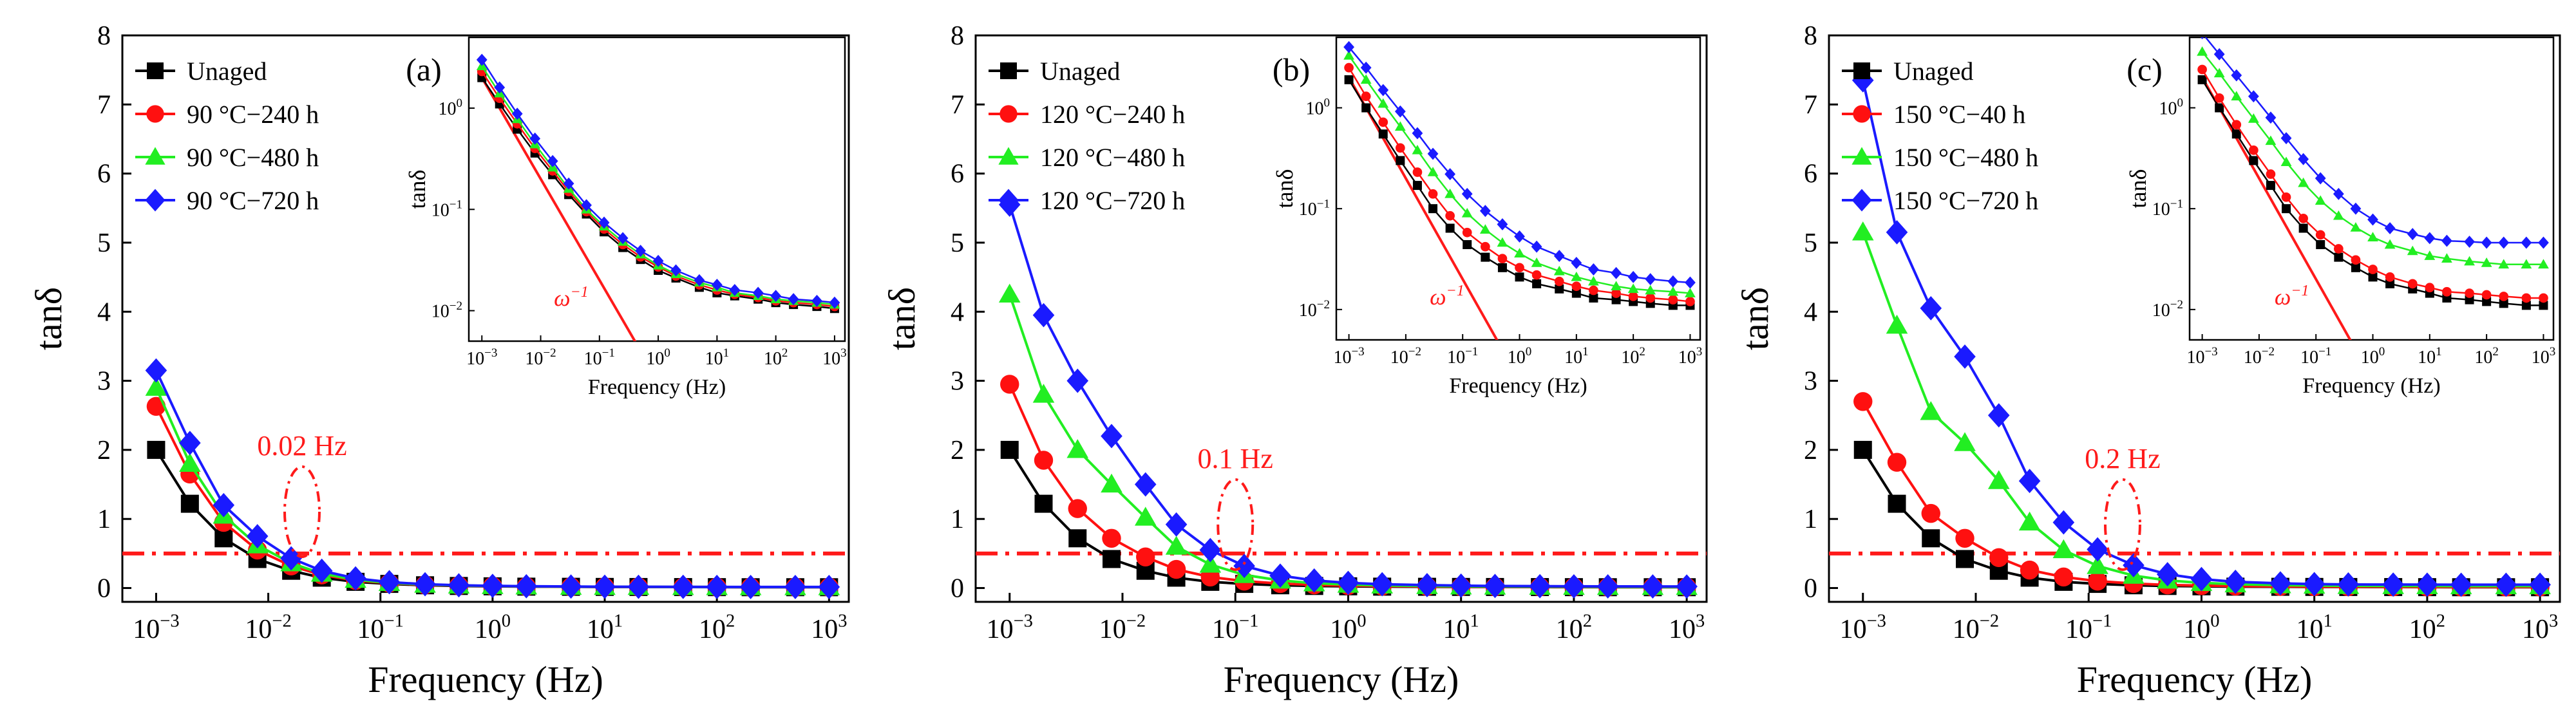  Describe the element at coordinates (459, 103) in the screenshot. I see `inset-y-tick-label-exp: 0` at that location.